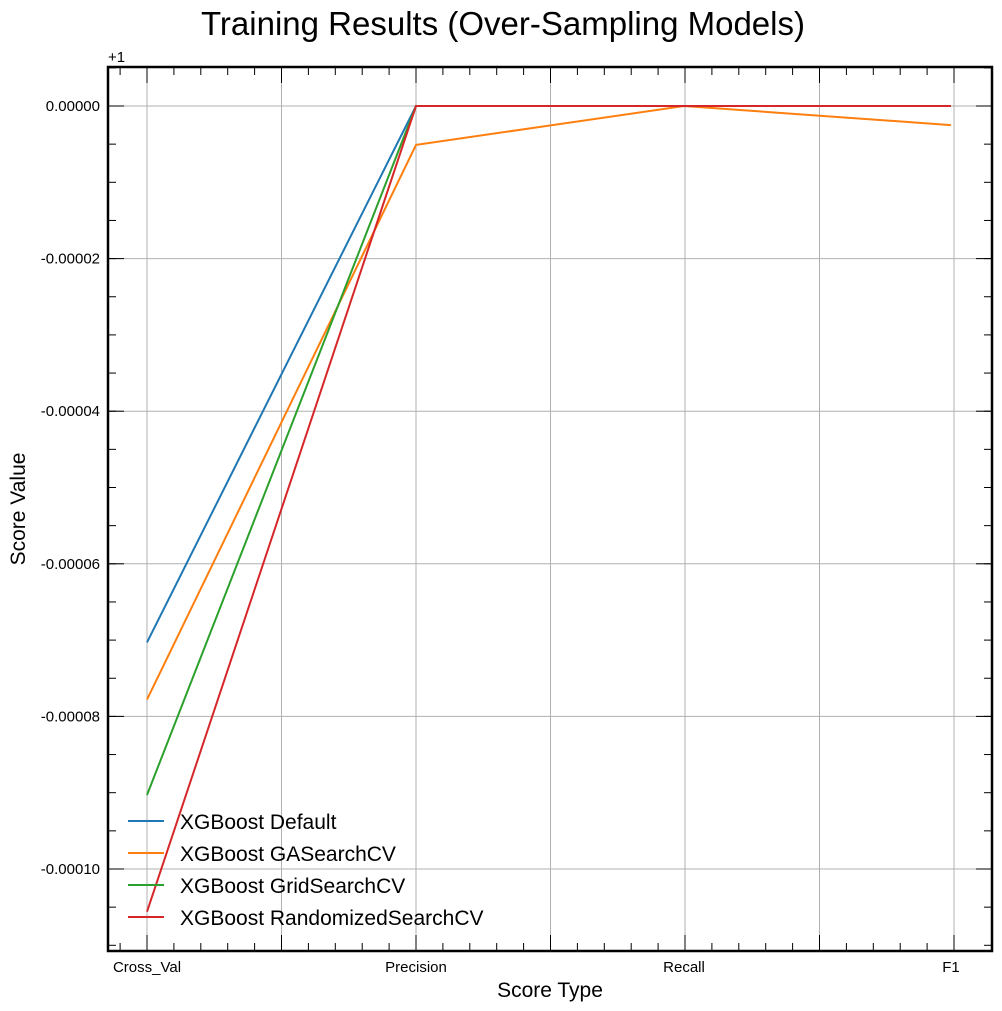 This screenshot has height=1011, width=1002. What do you see at coordinates (536, 967) in the screenshot?
I see `x-tick-labels: Cross_Val Precision Recall F1` at bounding box center [536, 967].